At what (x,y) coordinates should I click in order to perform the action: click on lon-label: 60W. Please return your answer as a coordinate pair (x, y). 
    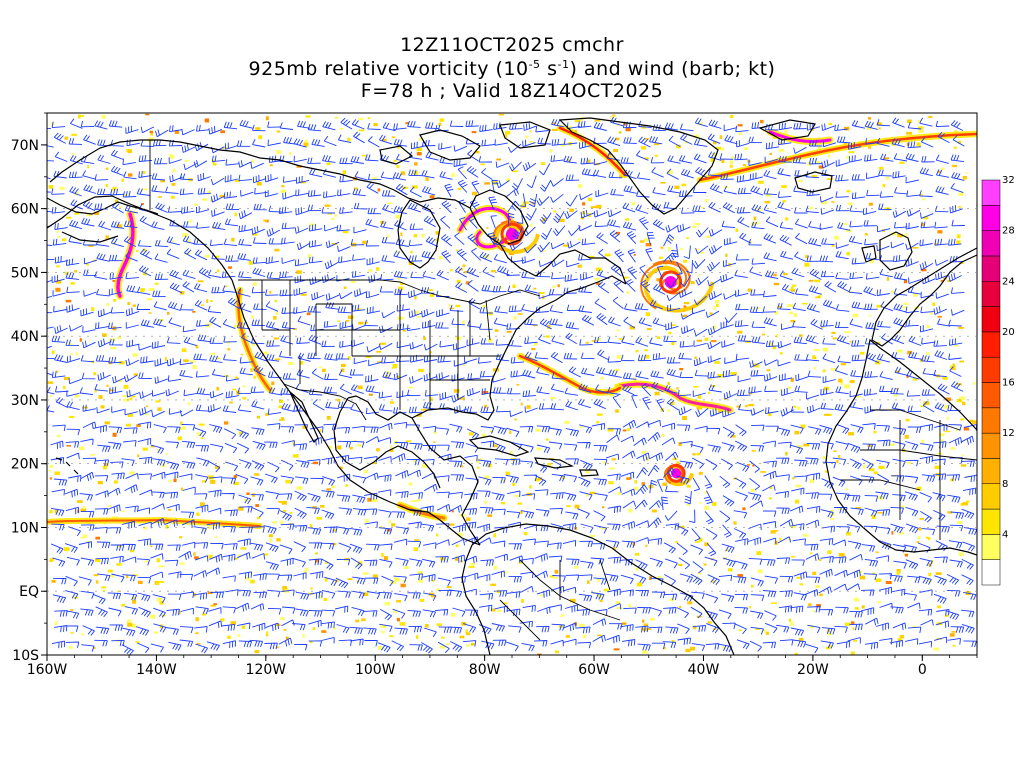
    Looking at the image, I should click on (594, 670).